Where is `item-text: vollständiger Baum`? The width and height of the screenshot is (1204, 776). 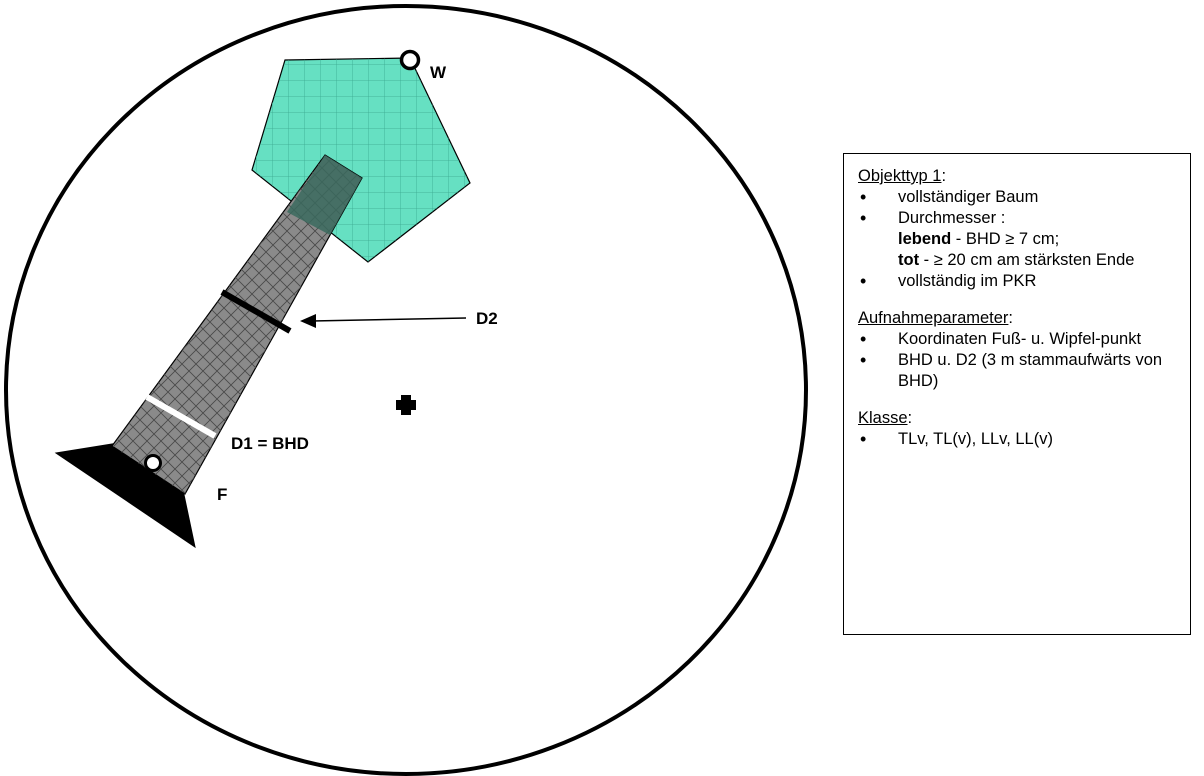
item-text: vollständiger Baum is located at coordinates (968, 197).